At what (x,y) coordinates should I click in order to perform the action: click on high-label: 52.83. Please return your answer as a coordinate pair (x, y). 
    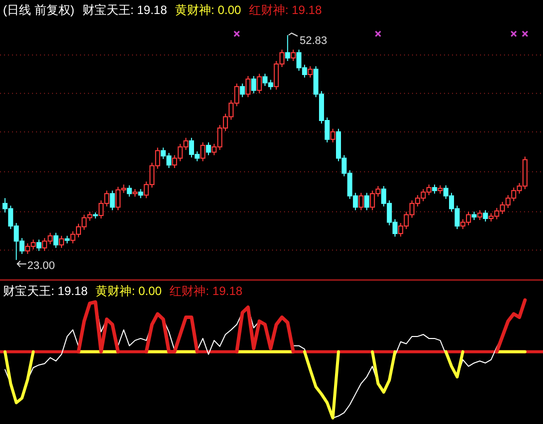
    Looking at the image, I should click on (314, 41).